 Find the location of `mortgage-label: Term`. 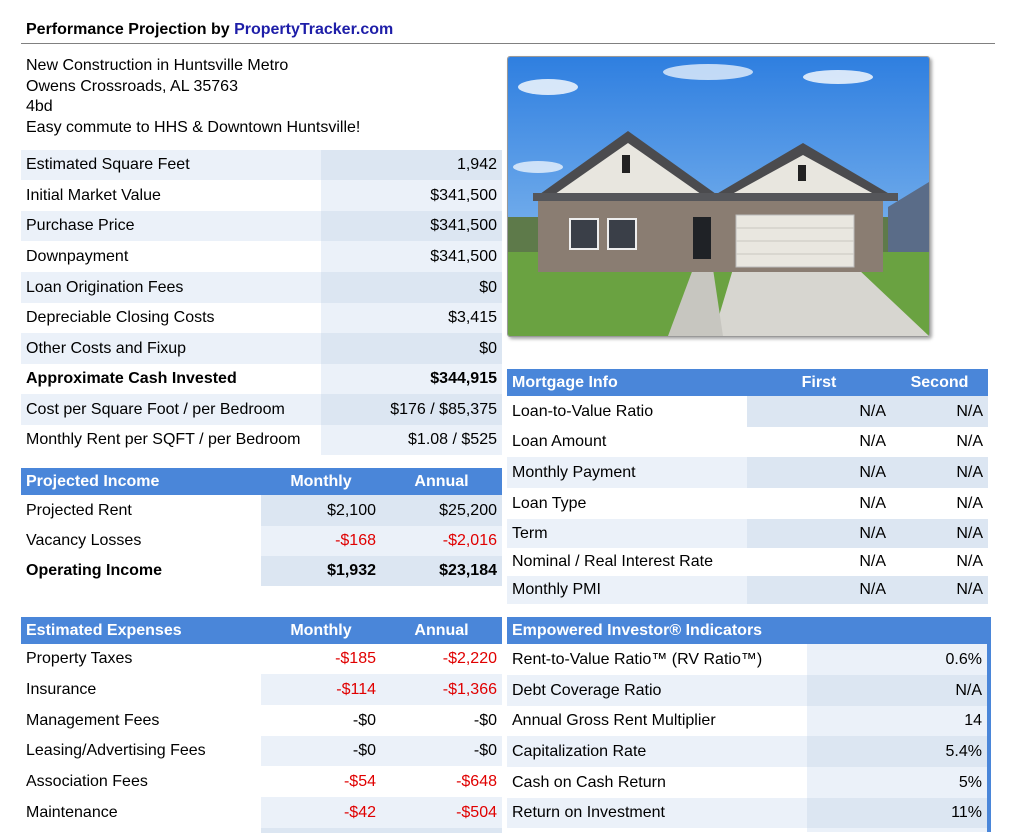

mortgage-label: Term is located at coordinates (627, 533).